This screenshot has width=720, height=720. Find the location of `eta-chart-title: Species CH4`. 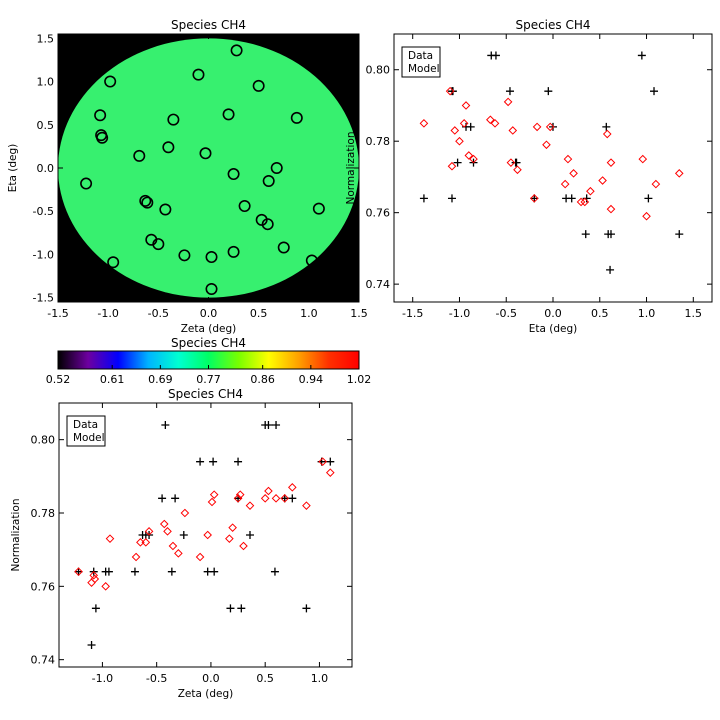

eta-chart-title: Species CH4 is located at coordinates (552, 25).